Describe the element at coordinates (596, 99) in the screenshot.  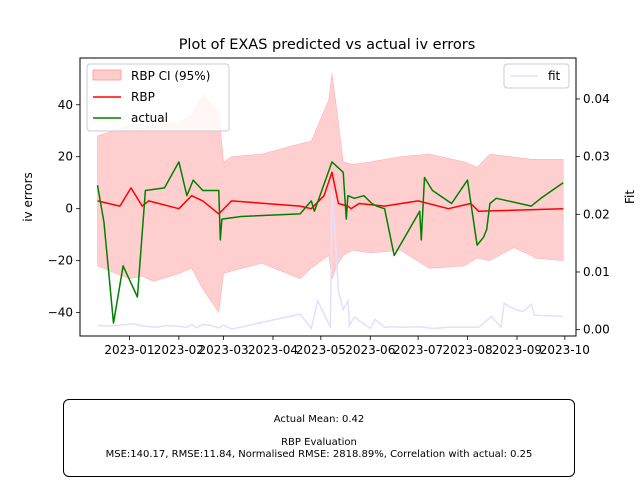
I see `y2-tick-label: 0.04` at that location.